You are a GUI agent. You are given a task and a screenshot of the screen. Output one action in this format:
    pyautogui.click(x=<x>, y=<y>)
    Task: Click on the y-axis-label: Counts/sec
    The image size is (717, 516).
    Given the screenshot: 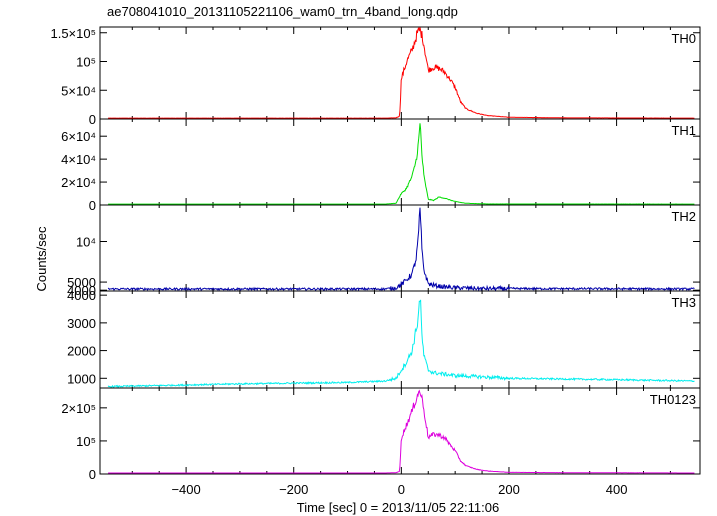 What is the action you would take?
    pyautogui.click(x=41, y=259)
    